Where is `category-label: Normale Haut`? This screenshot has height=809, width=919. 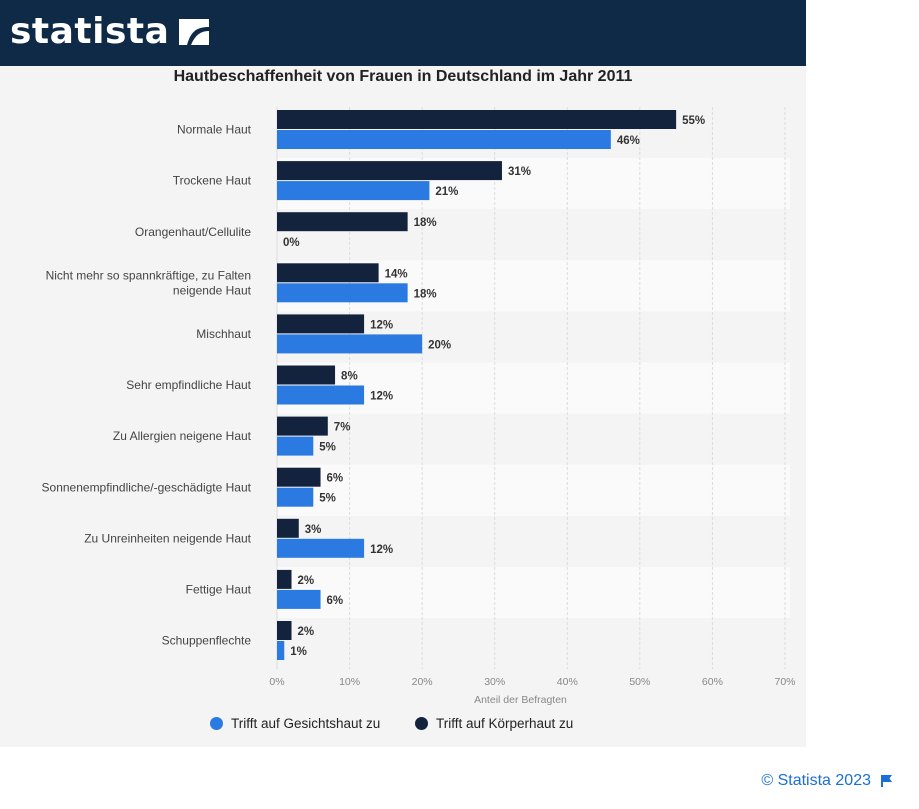
category-label: Normale Haut is located at coordinates (214, 130).